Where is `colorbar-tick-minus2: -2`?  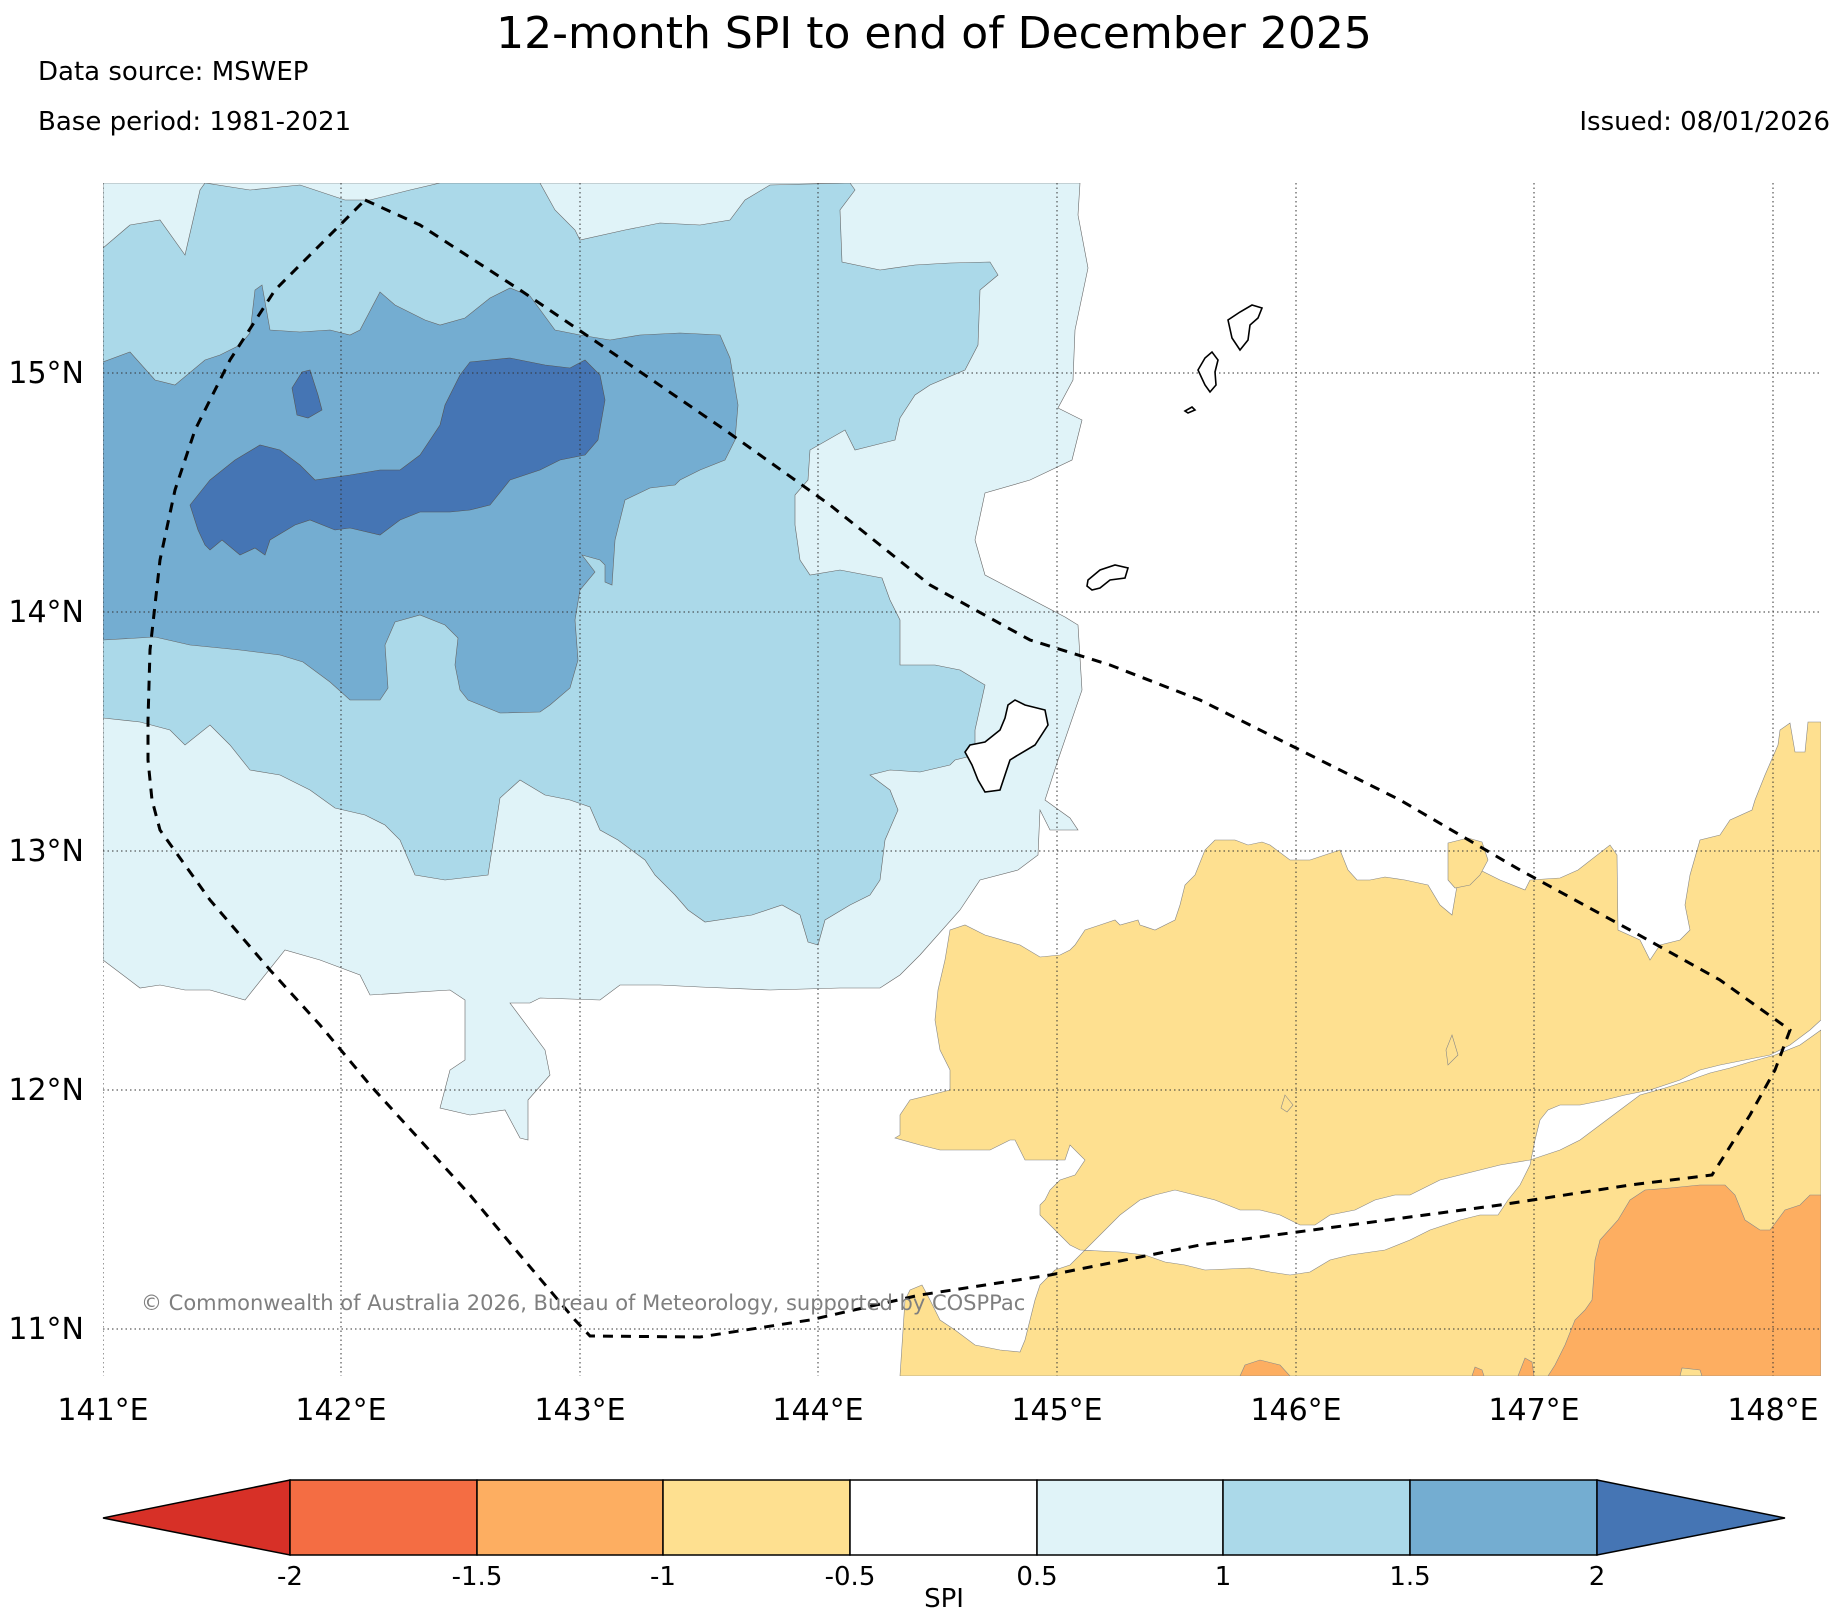
colorbar-tick-minus2: -2 is located at coordinates (290, 1577).